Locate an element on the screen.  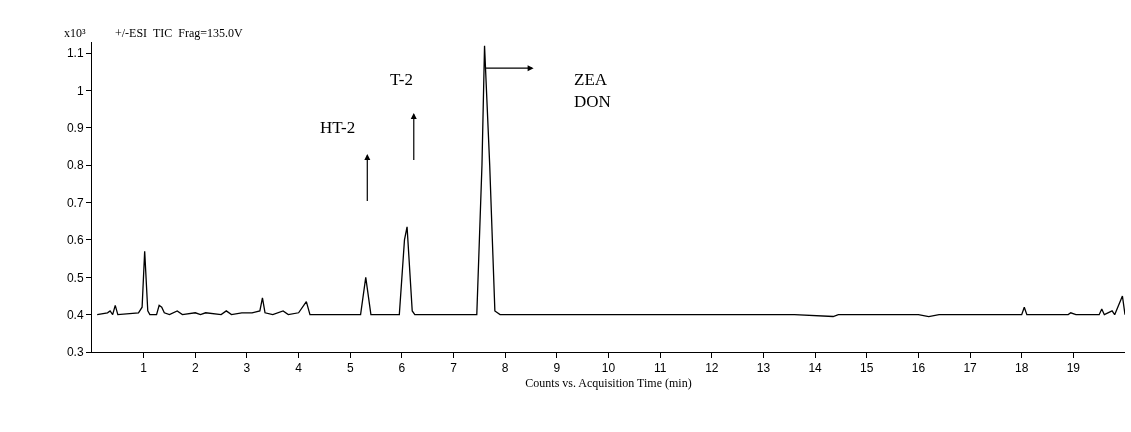
x-axis-title: Counts vs. Acquisition Time (min) is located at coordinates (608, 383).